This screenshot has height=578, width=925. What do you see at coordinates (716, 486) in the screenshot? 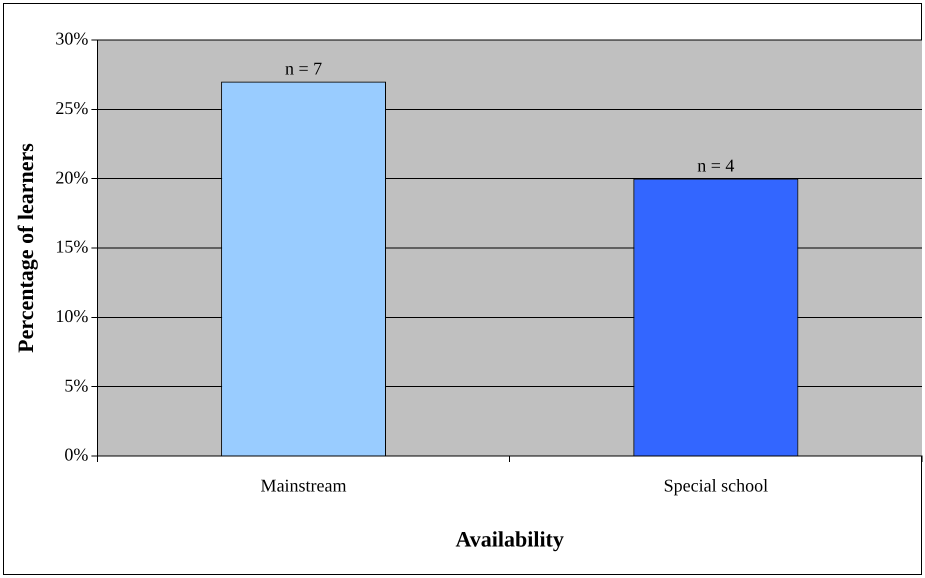
I see `x-tick-label: Special school` at bounding box center [716, 486].